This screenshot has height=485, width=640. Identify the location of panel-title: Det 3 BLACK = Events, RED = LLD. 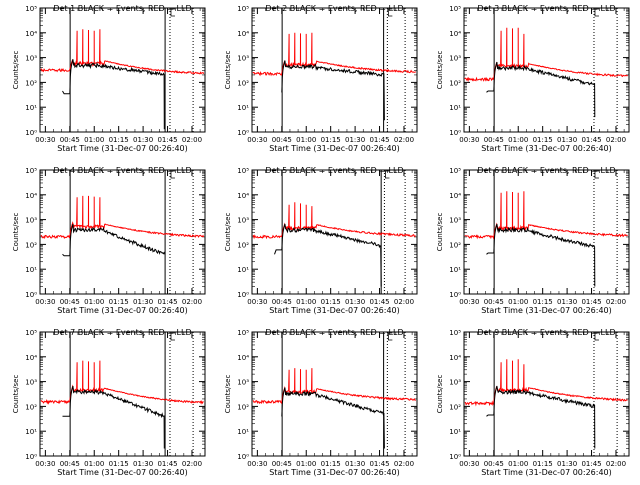
(546, 8).